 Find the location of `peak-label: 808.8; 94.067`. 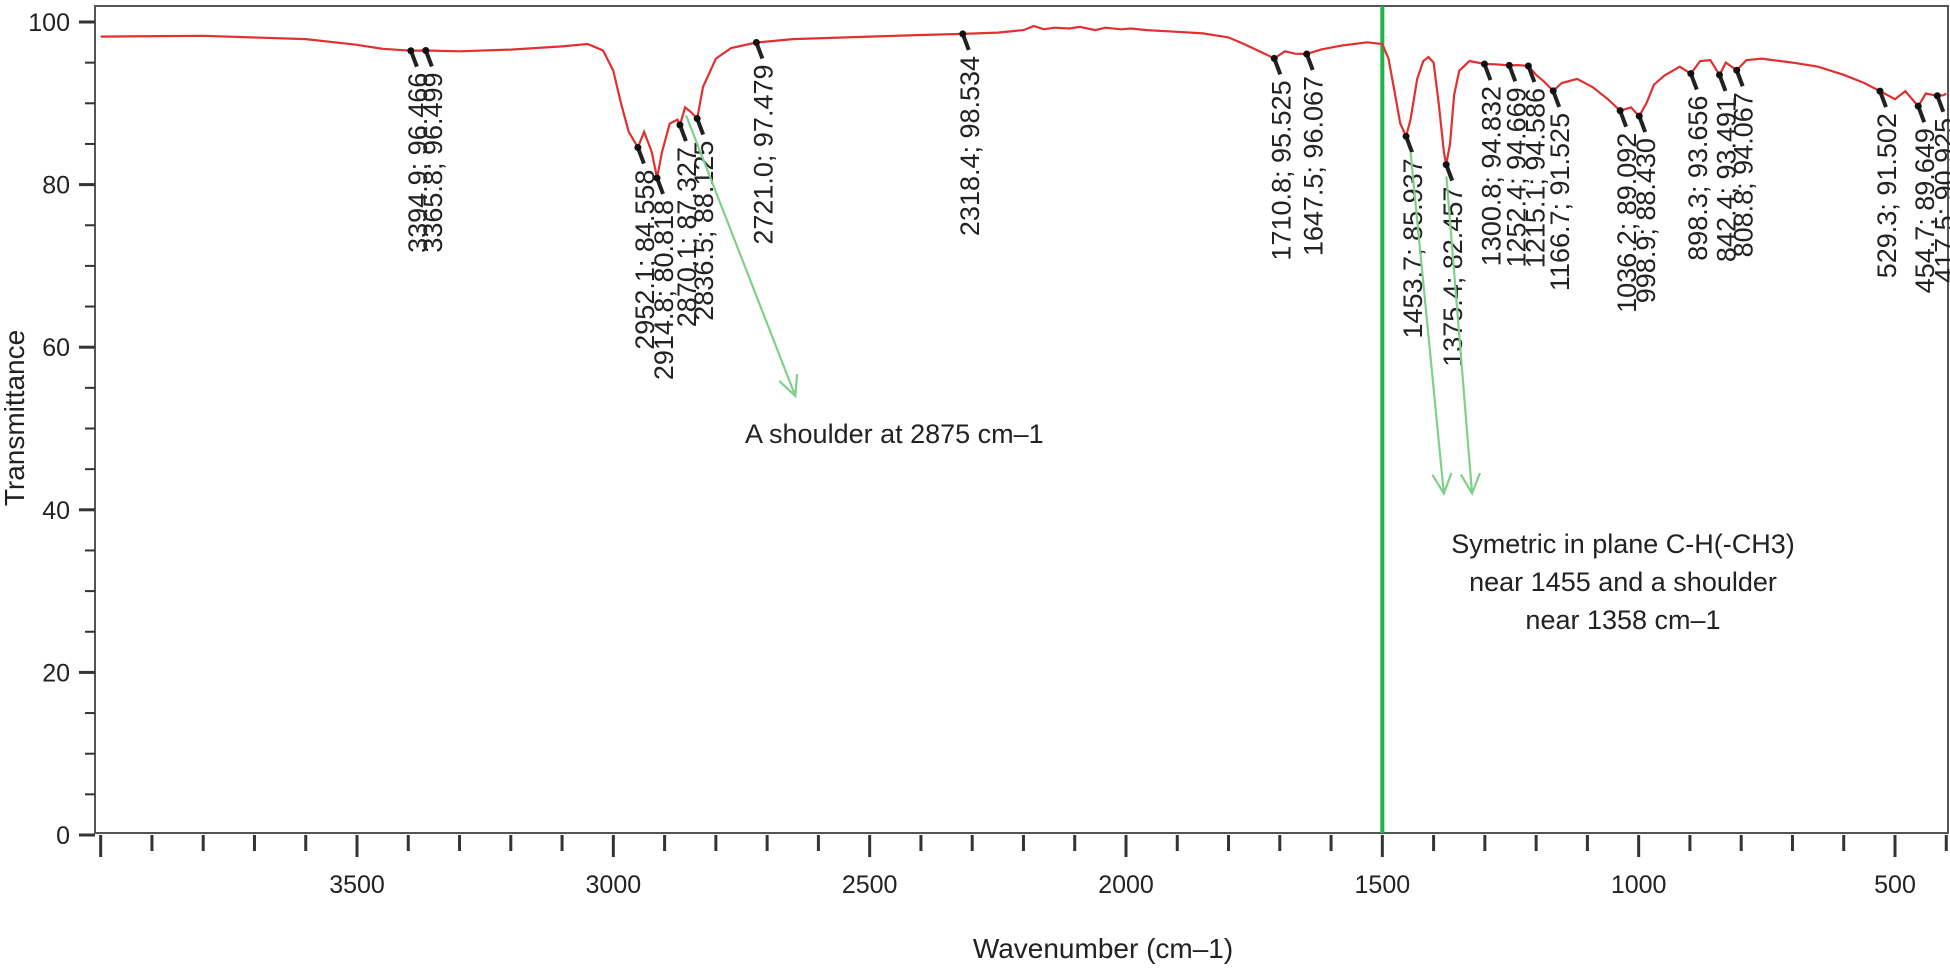

peak-label: 808.8; 94.067 is located at coordinates (1744, 174).